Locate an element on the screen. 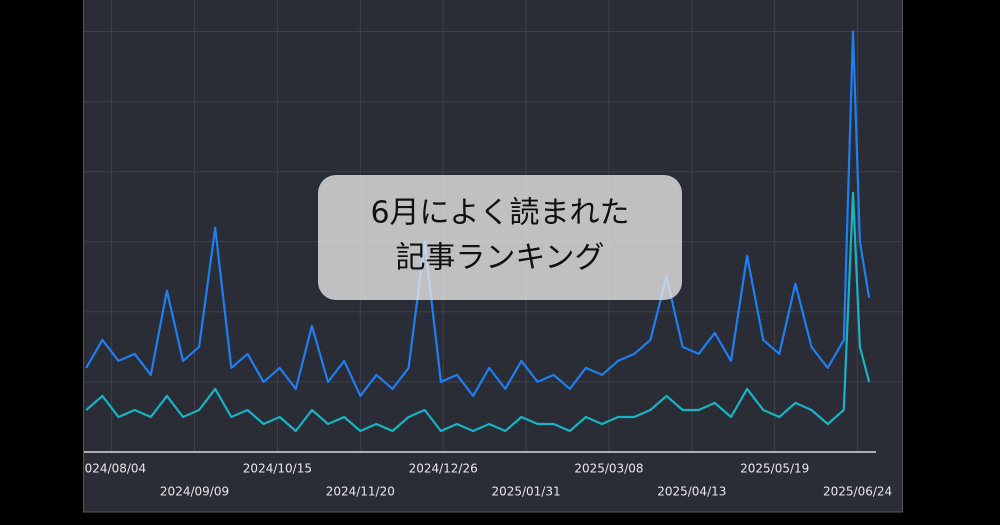 The width and height of the screenshot is (1000, 525). x-tick-label: 2025/04/13 is located at coordinates (691, 492).